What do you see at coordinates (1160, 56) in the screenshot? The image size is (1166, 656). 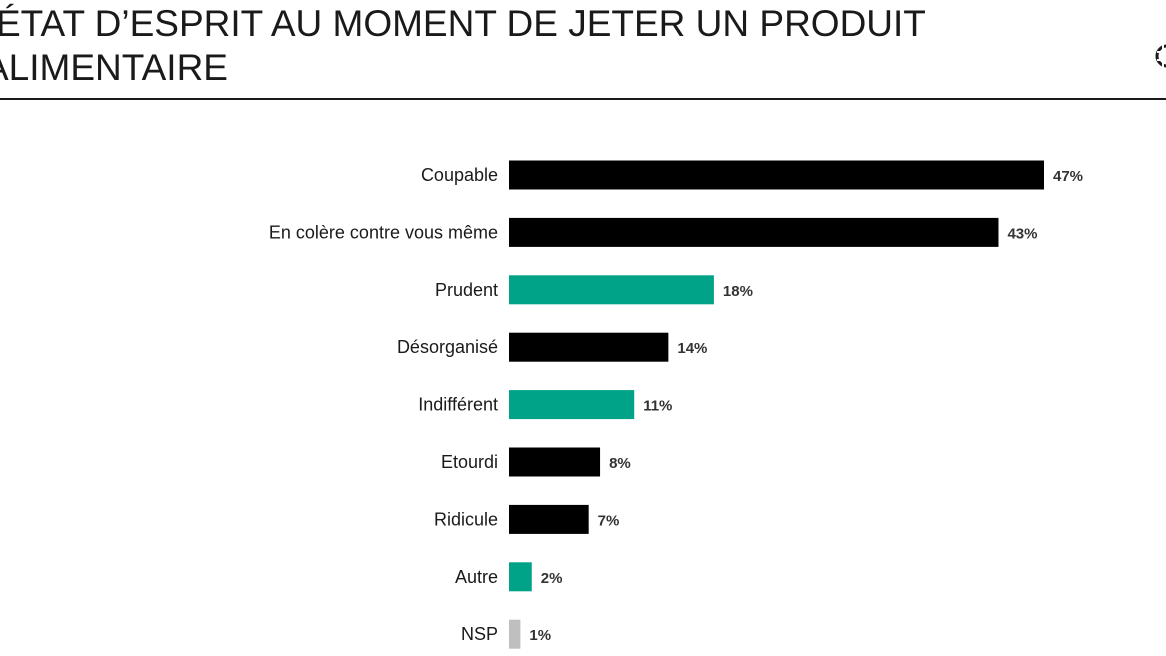 I see `brand-logo-icon` at bounding box center [1160, 56].